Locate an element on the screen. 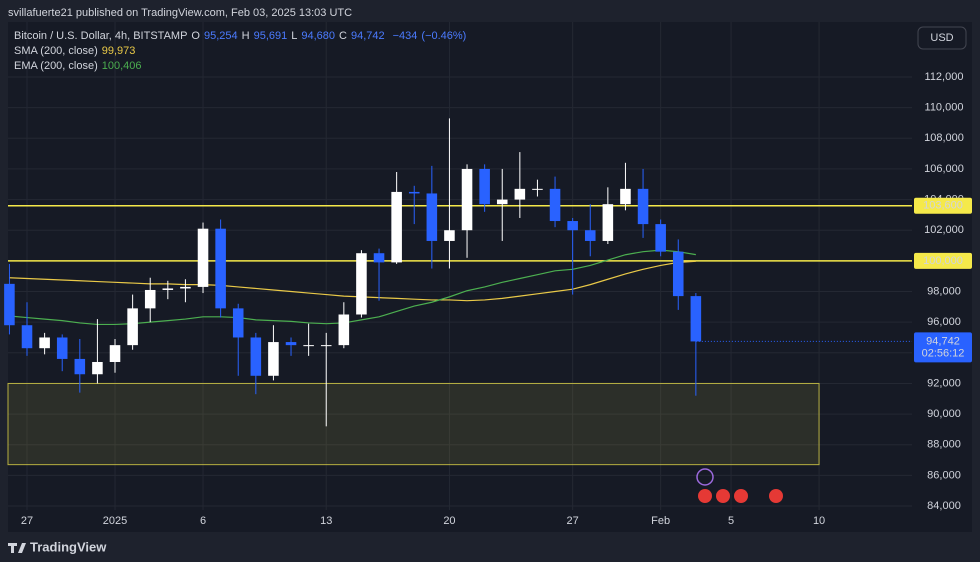  ma-value: 99,973 is located at coordinates (118, 51).